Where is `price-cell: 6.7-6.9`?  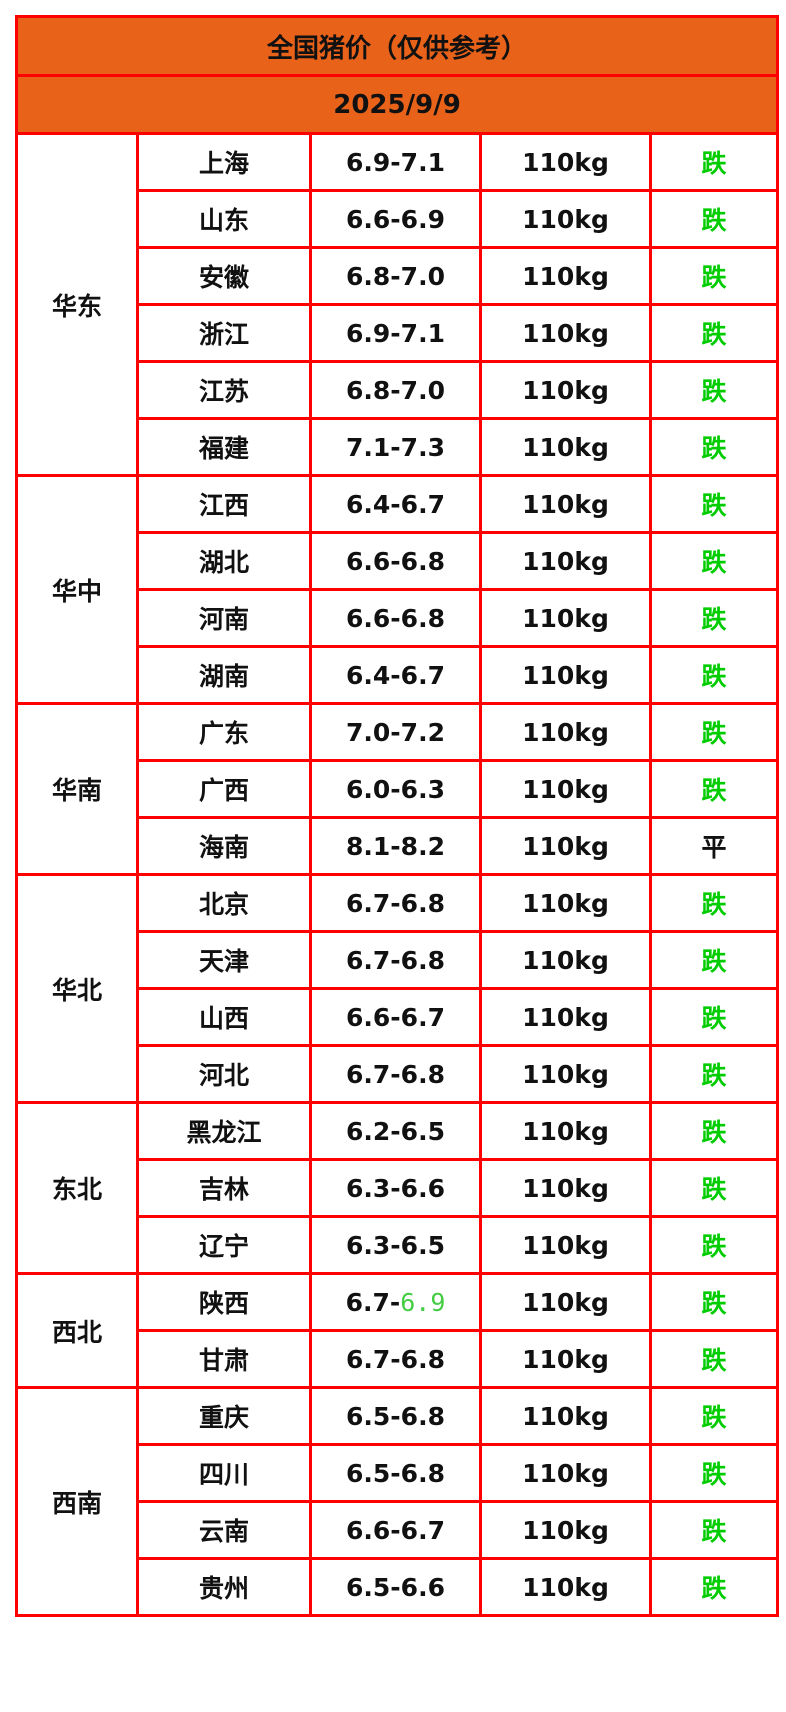 price-cell: 6.7-6.9 is located at coordinates (395, 1302).